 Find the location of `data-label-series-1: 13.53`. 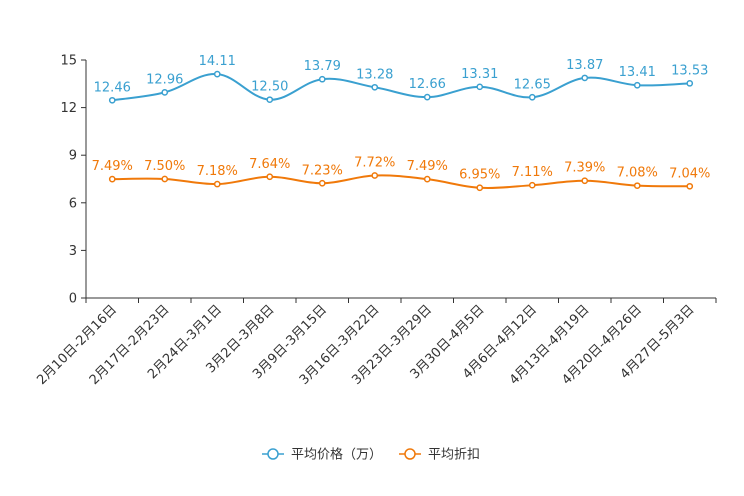

data-label-series-1: 13.53 is located at coordinates (689, 70).